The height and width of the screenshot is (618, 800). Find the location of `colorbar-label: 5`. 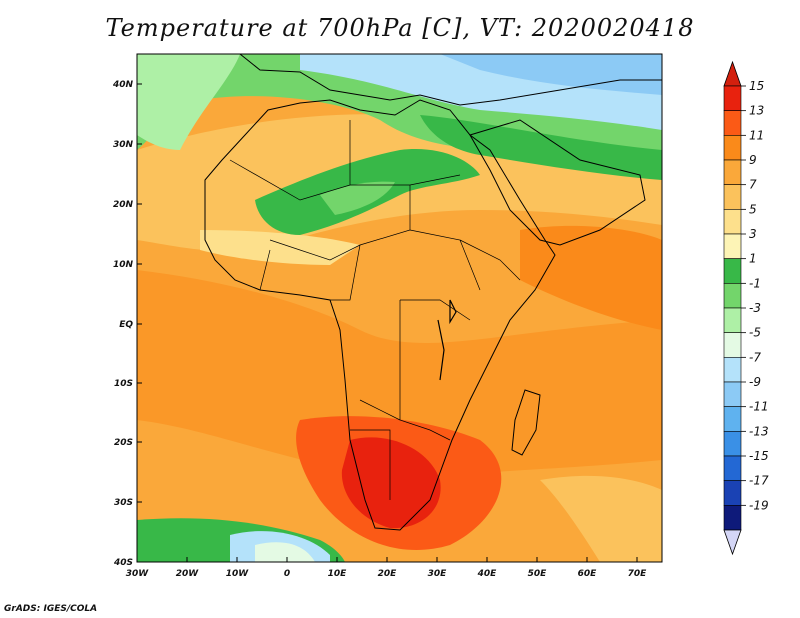

colorbar-label: 5 is located at coordinates (753, 209).